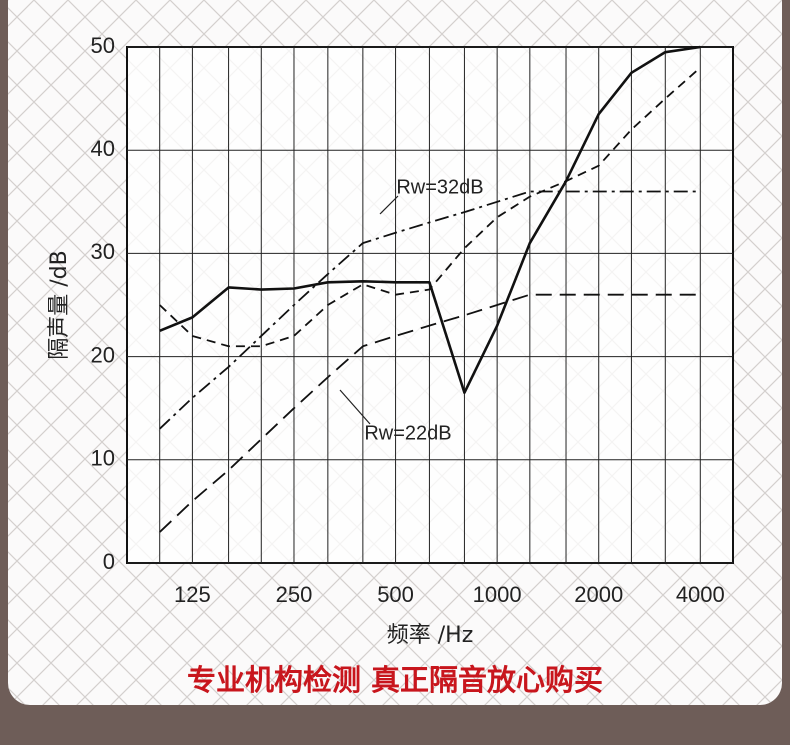 The image size is (790, 745). I want to click on annotation: Rw=32dB, so click(439, 187).